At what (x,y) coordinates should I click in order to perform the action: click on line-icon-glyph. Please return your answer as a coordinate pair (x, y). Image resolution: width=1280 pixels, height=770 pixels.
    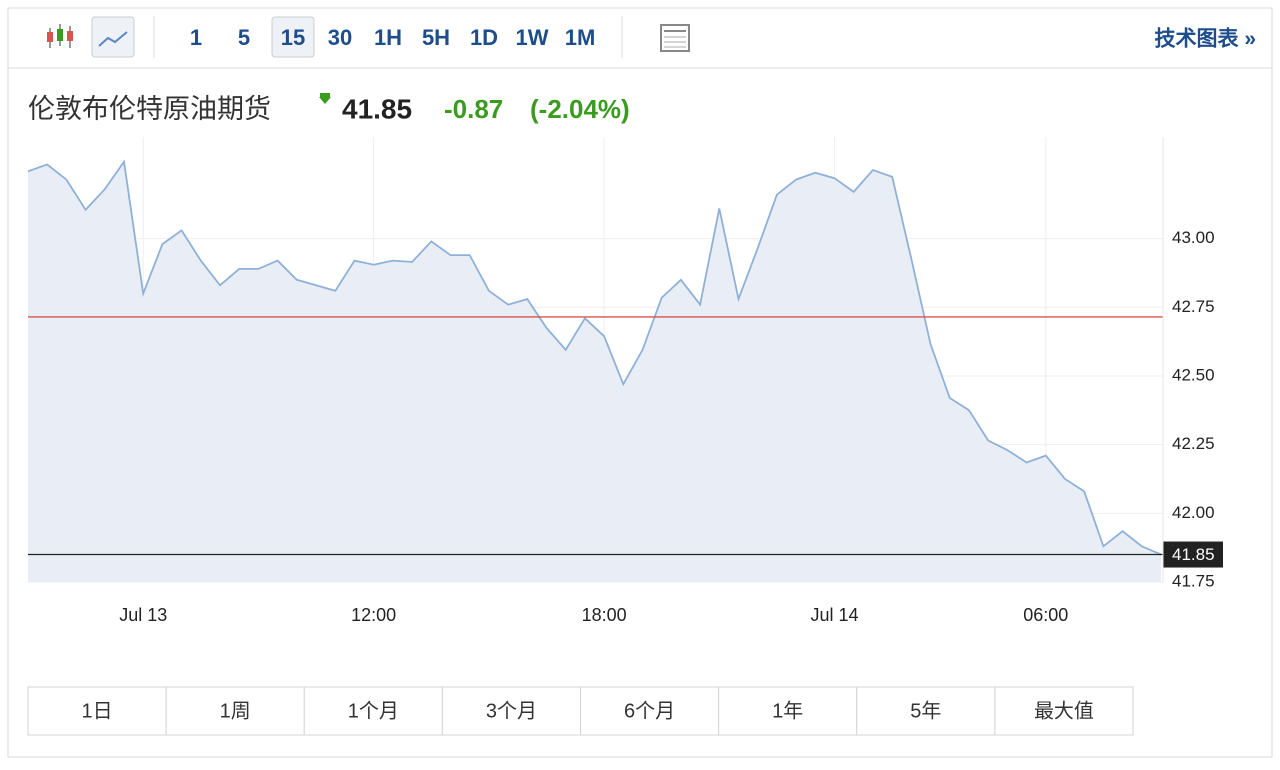
    Looking at the image, I should click on (113, 39).